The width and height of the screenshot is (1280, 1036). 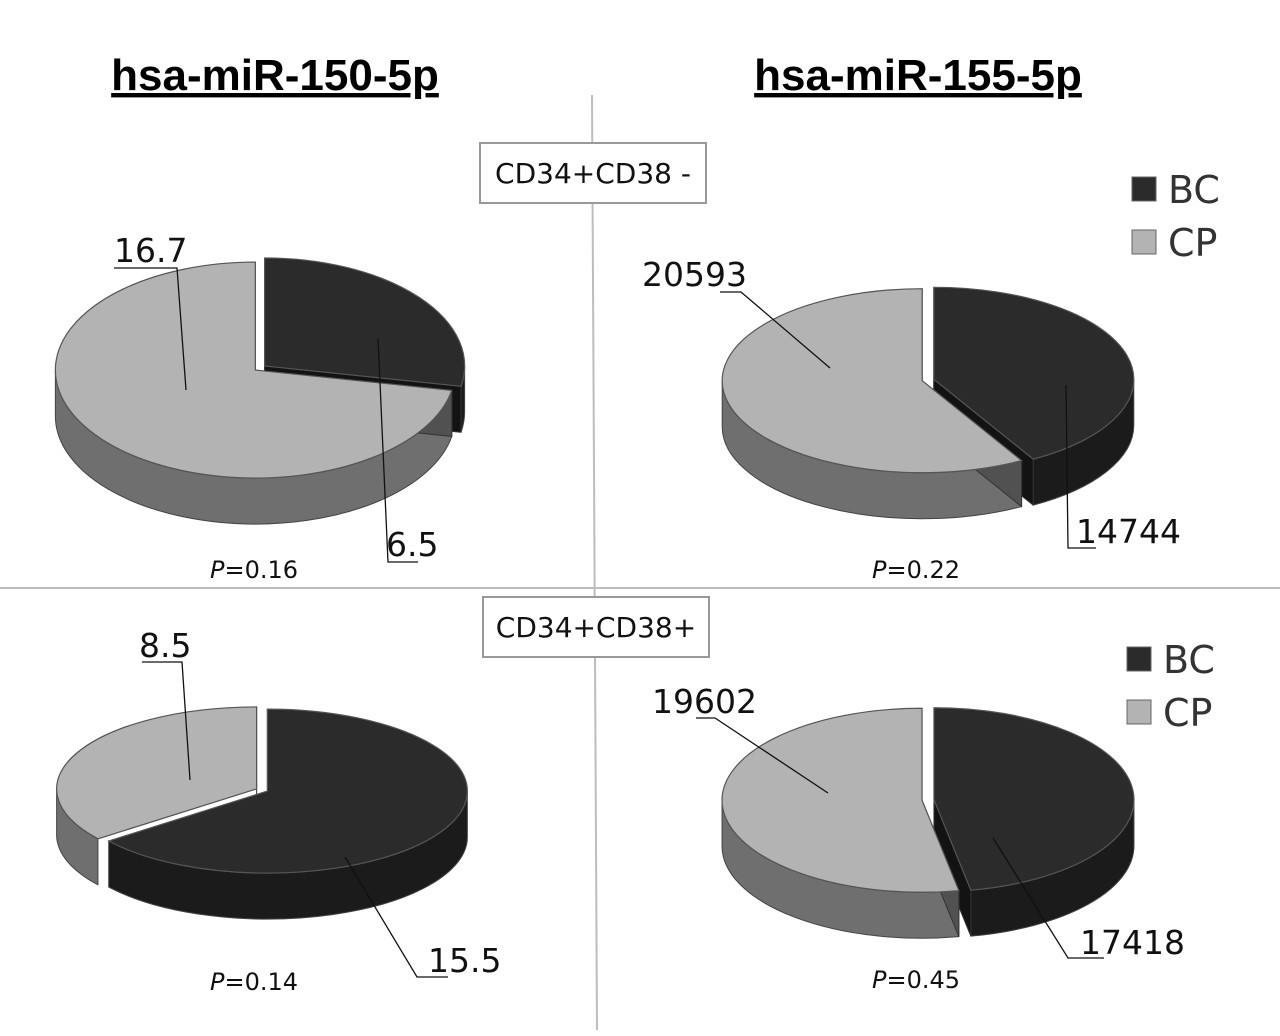 I want to click on vertical-divider, so click(x=594, y=562).